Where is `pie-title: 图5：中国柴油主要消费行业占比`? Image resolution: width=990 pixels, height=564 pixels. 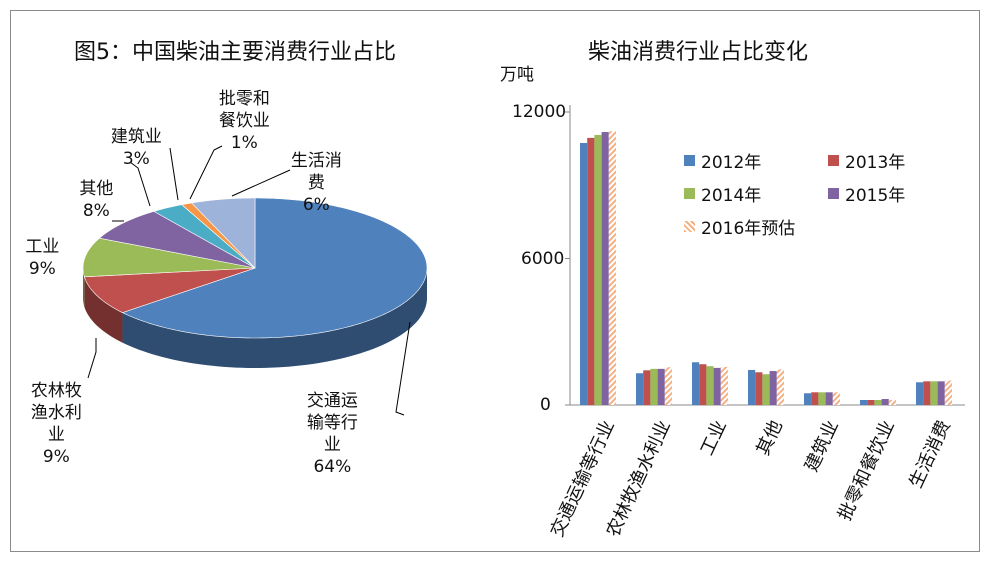
pie-title: 图5：中国柴油主要消费行业占比 is located at coordinates (235, 52).